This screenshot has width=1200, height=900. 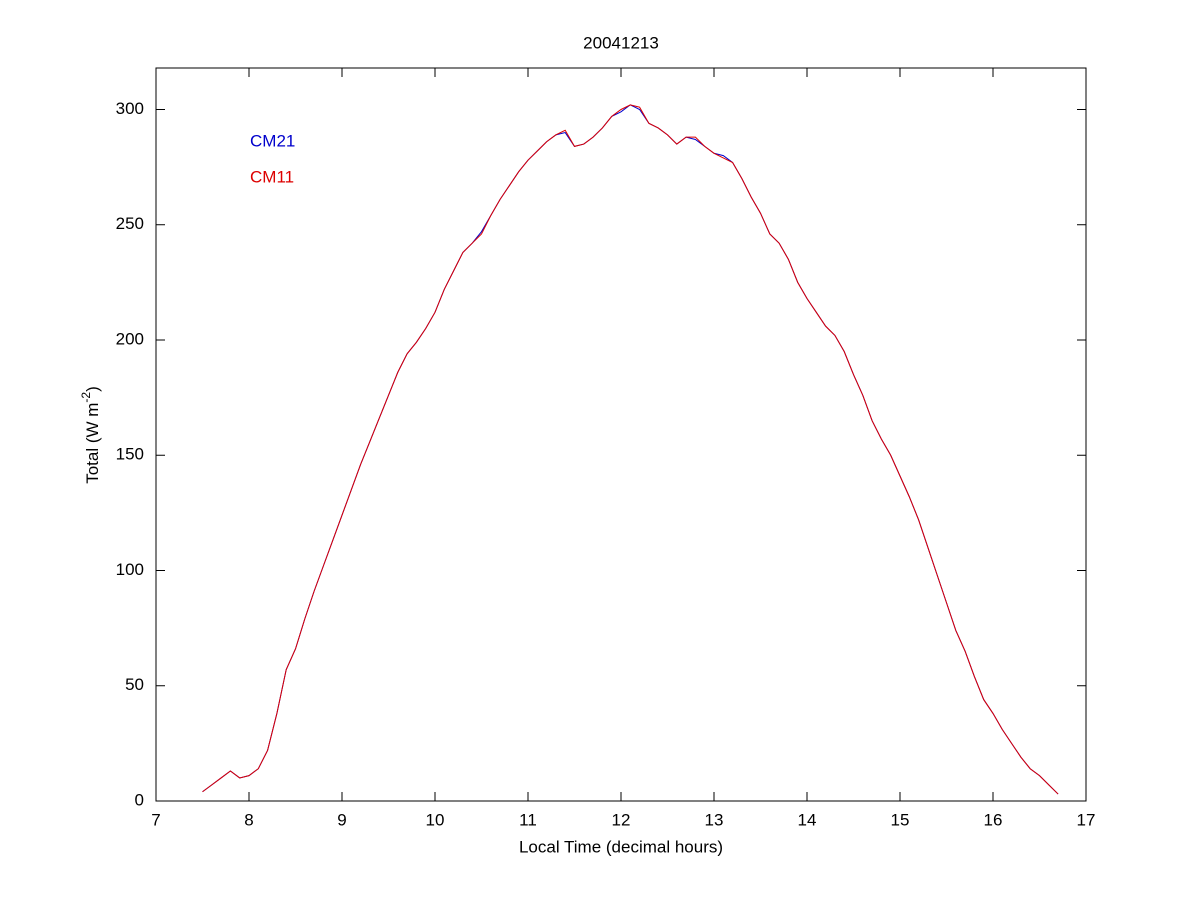 What do you see at coordinates (134, 684) in the screenshot?
I see `y-tick-label: 50` at bounding box center [134, 684].